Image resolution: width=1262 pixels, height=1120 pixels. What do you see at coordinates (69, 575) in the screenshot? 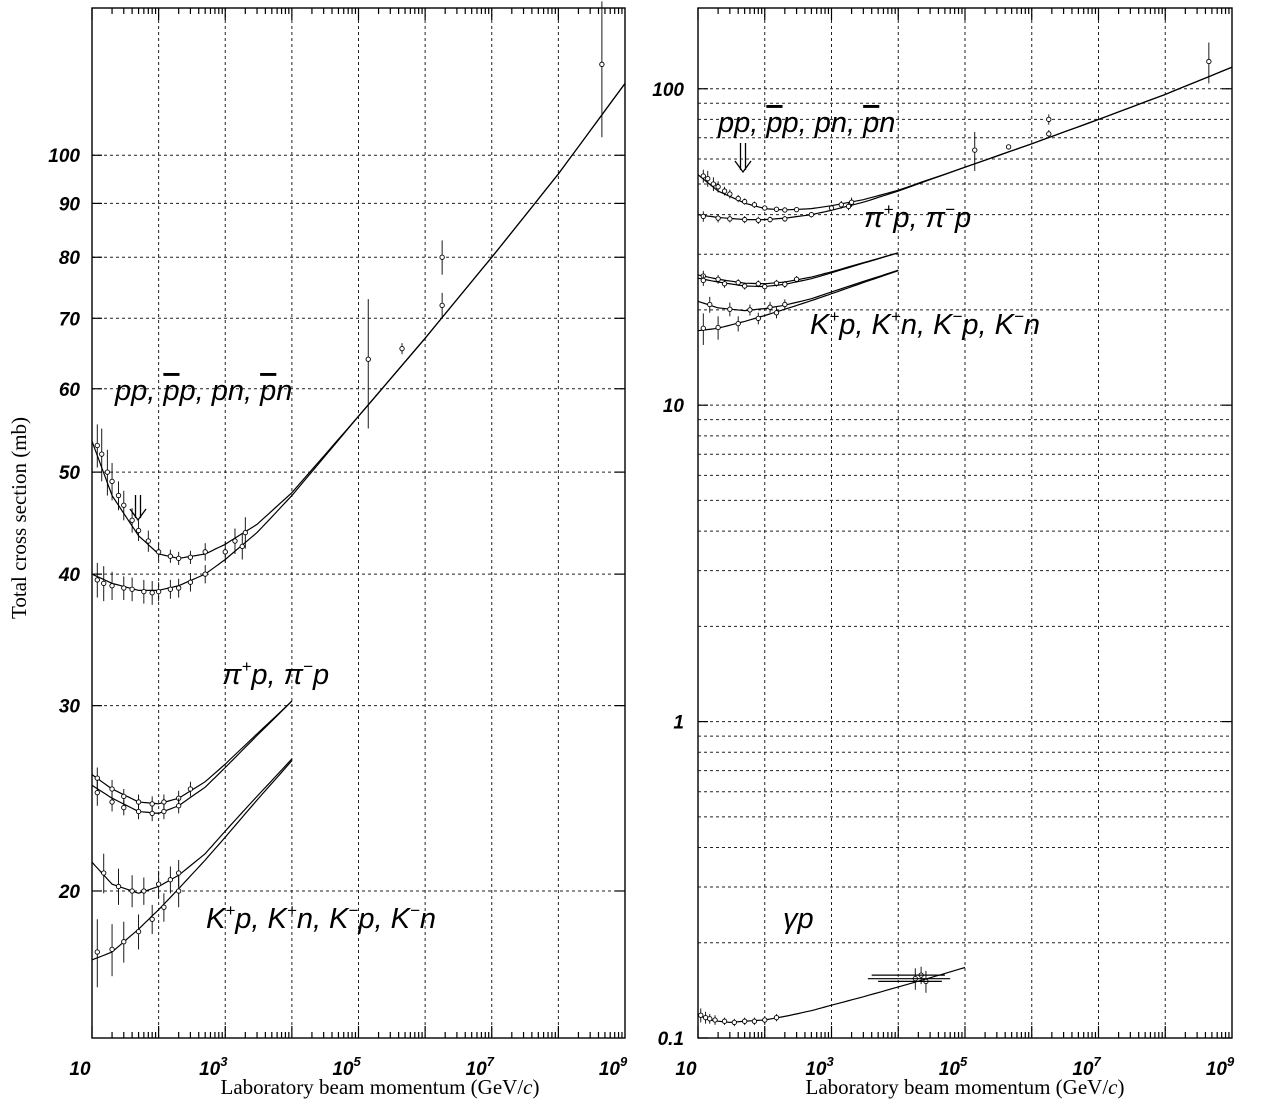
I see `left-y-tick-label: 40` at bounding box center [69, 575].